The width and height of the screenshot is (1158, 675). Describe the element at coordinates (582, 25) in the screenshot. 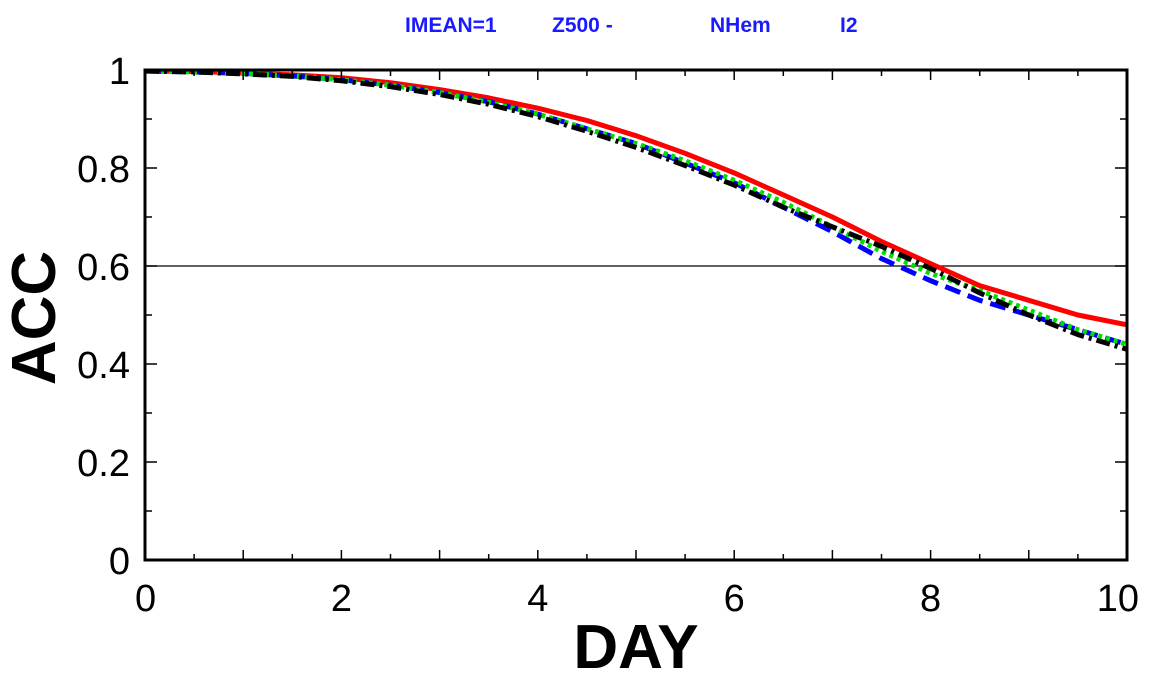

I see `title-part-variable: Z500 -` at that location.